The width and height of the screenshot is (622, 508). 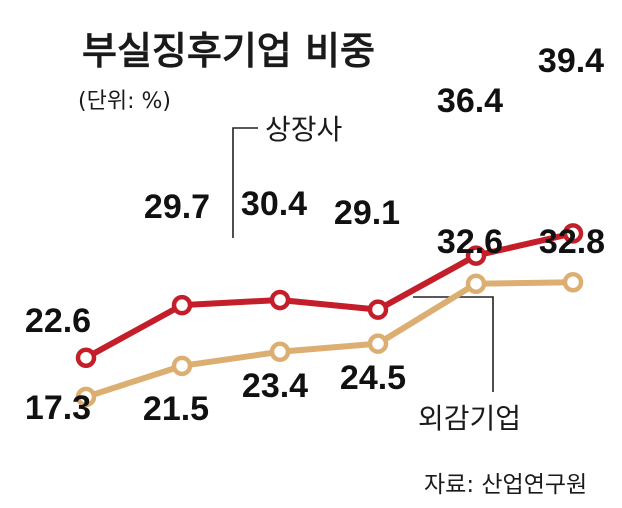 What do you see at coordinates (469, 418) in the screenshot?
I see `series-label-external-audit: 외감기업` at bounding box center [469, 418].